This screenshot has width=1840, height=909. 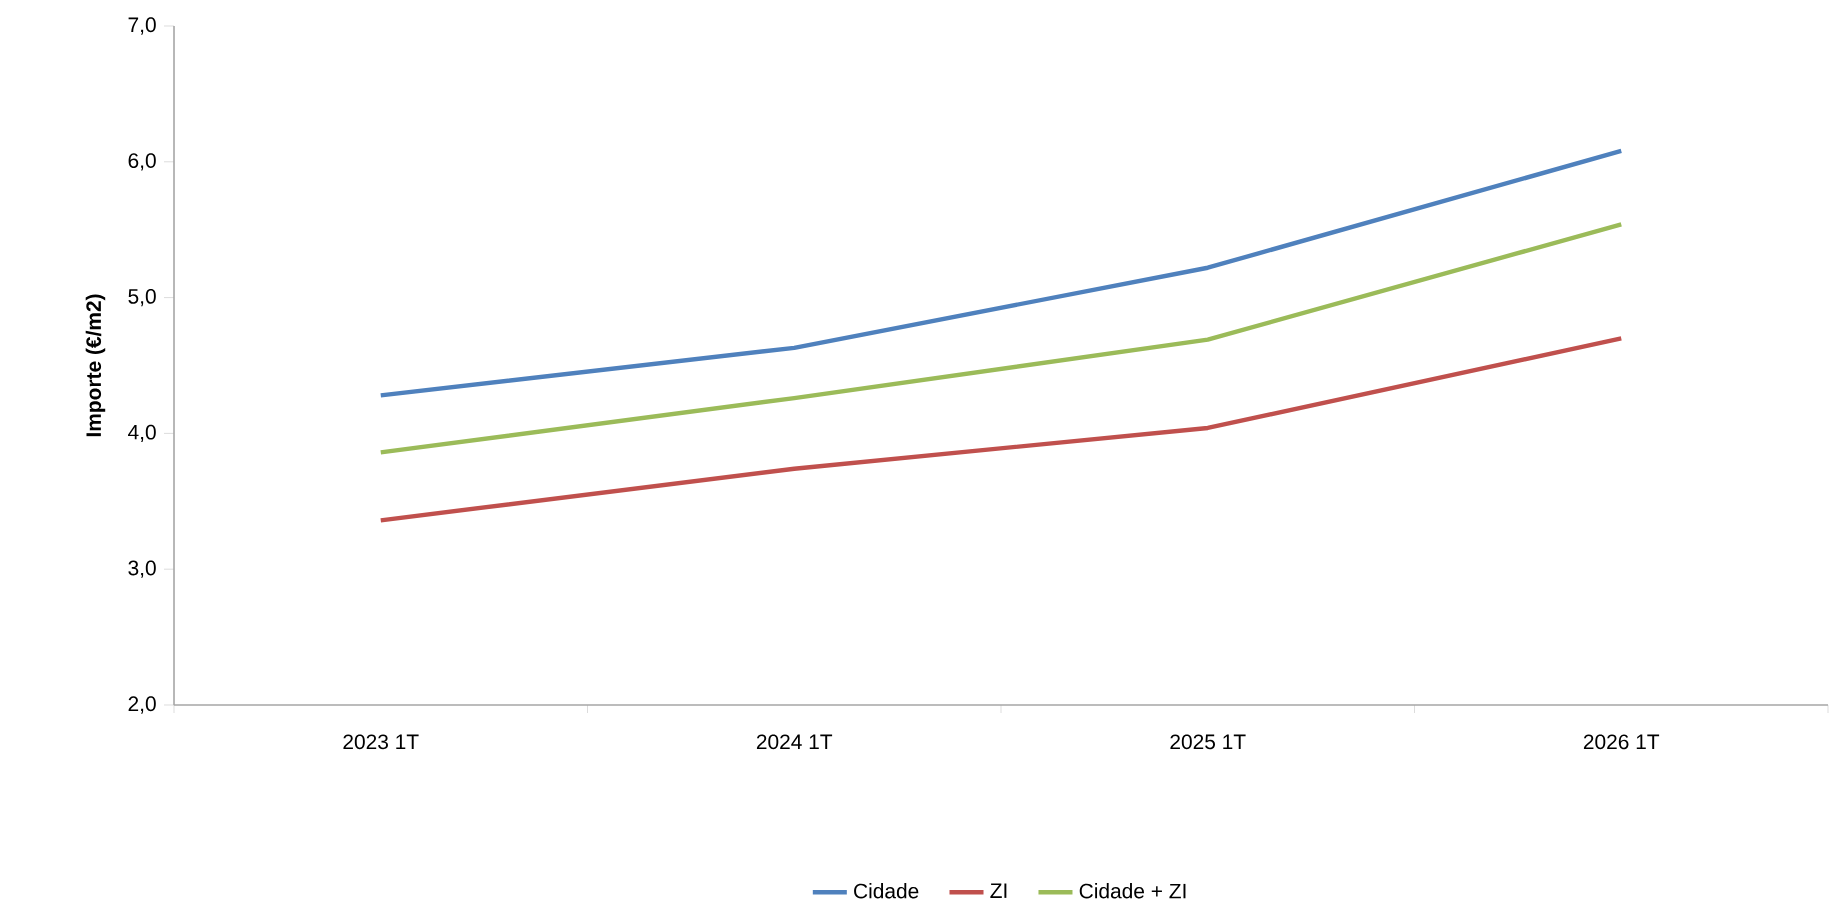 What do you see at coordinates (1001, 429) in the screenshot?
I see `line-series` at bounding box center [1001, 429].